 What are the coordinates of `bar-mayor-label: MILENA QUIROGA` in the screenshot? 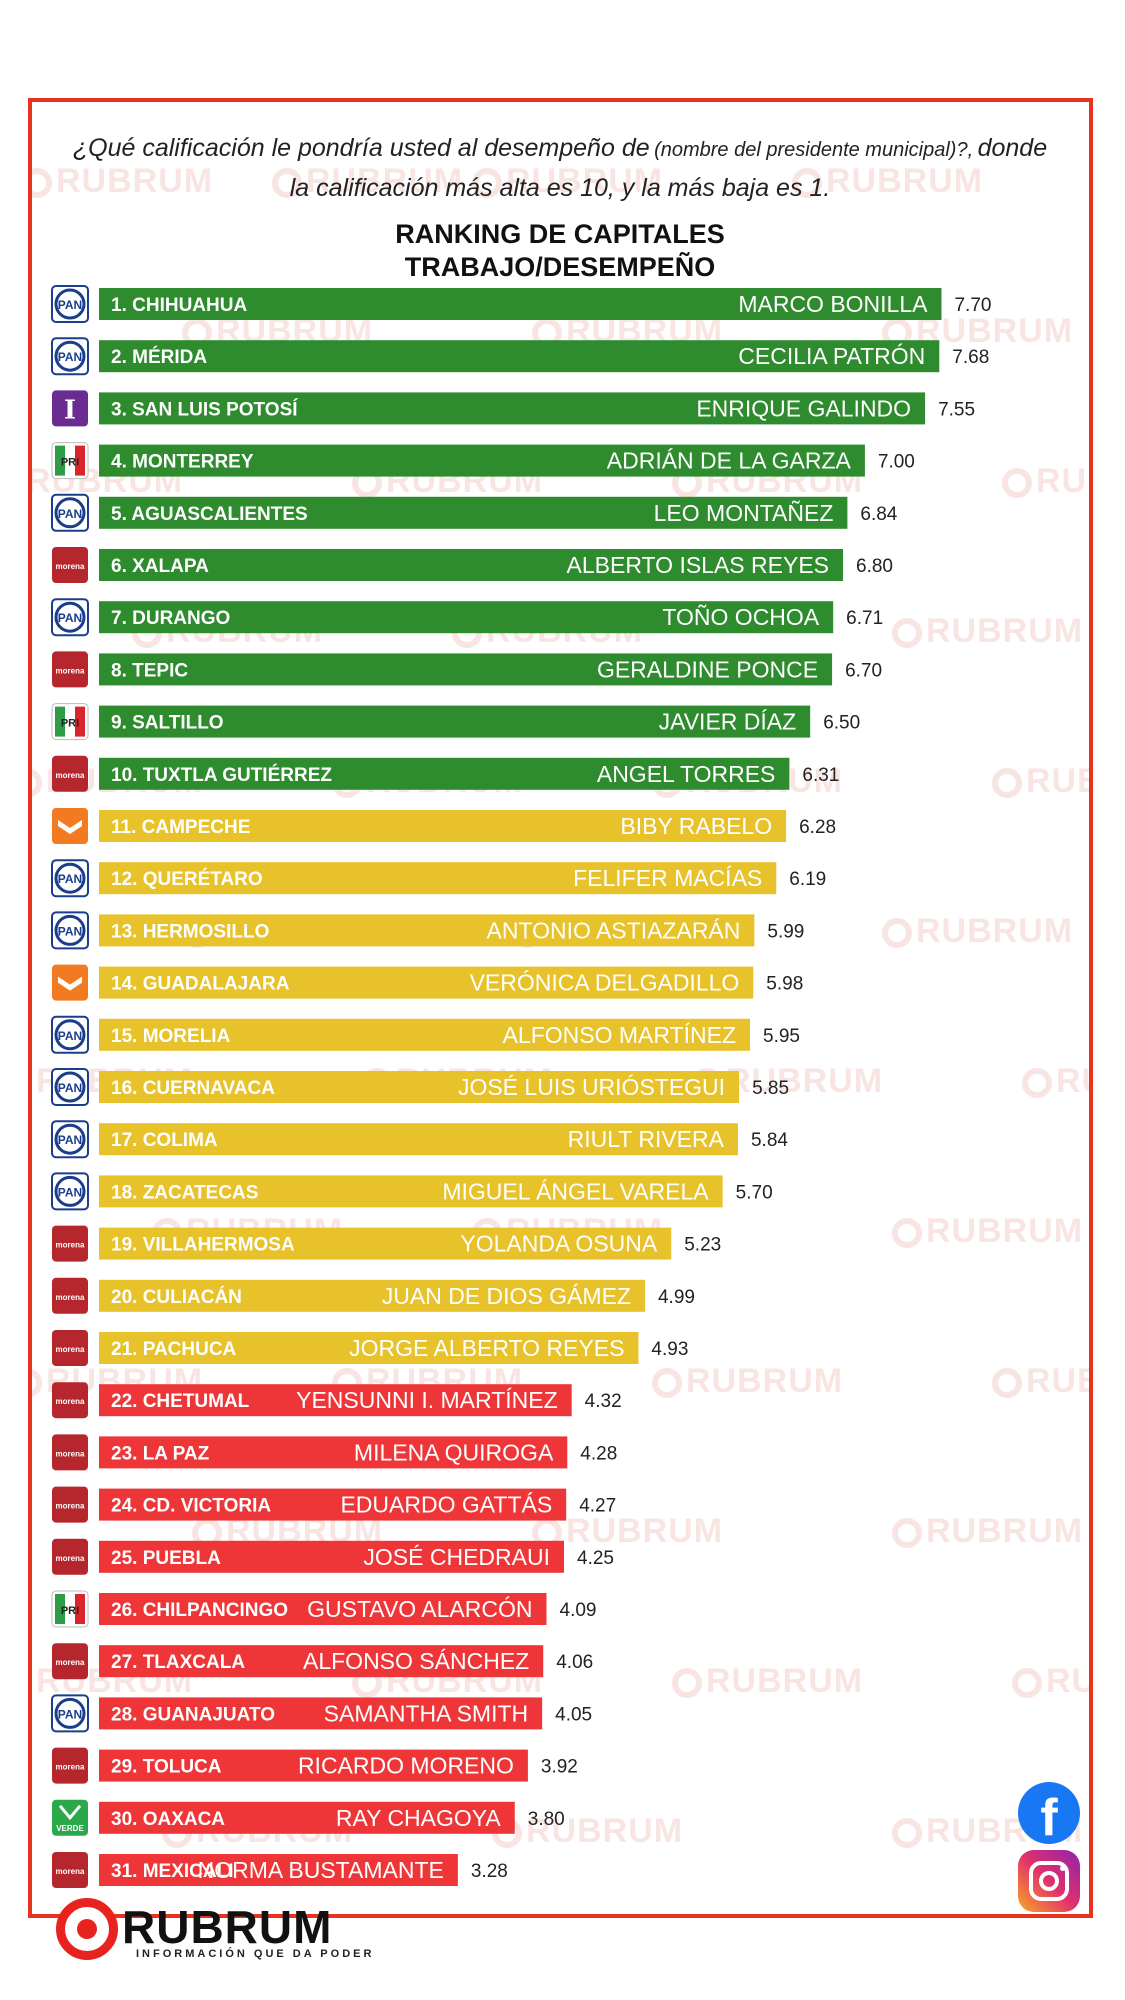 It's located at (454, 1452).